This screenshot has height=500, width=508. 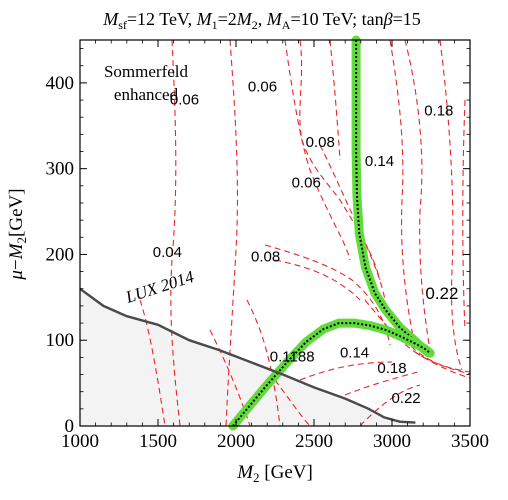 I want to click on ylabel-unit: [GeV], so click(x=16, y=212).